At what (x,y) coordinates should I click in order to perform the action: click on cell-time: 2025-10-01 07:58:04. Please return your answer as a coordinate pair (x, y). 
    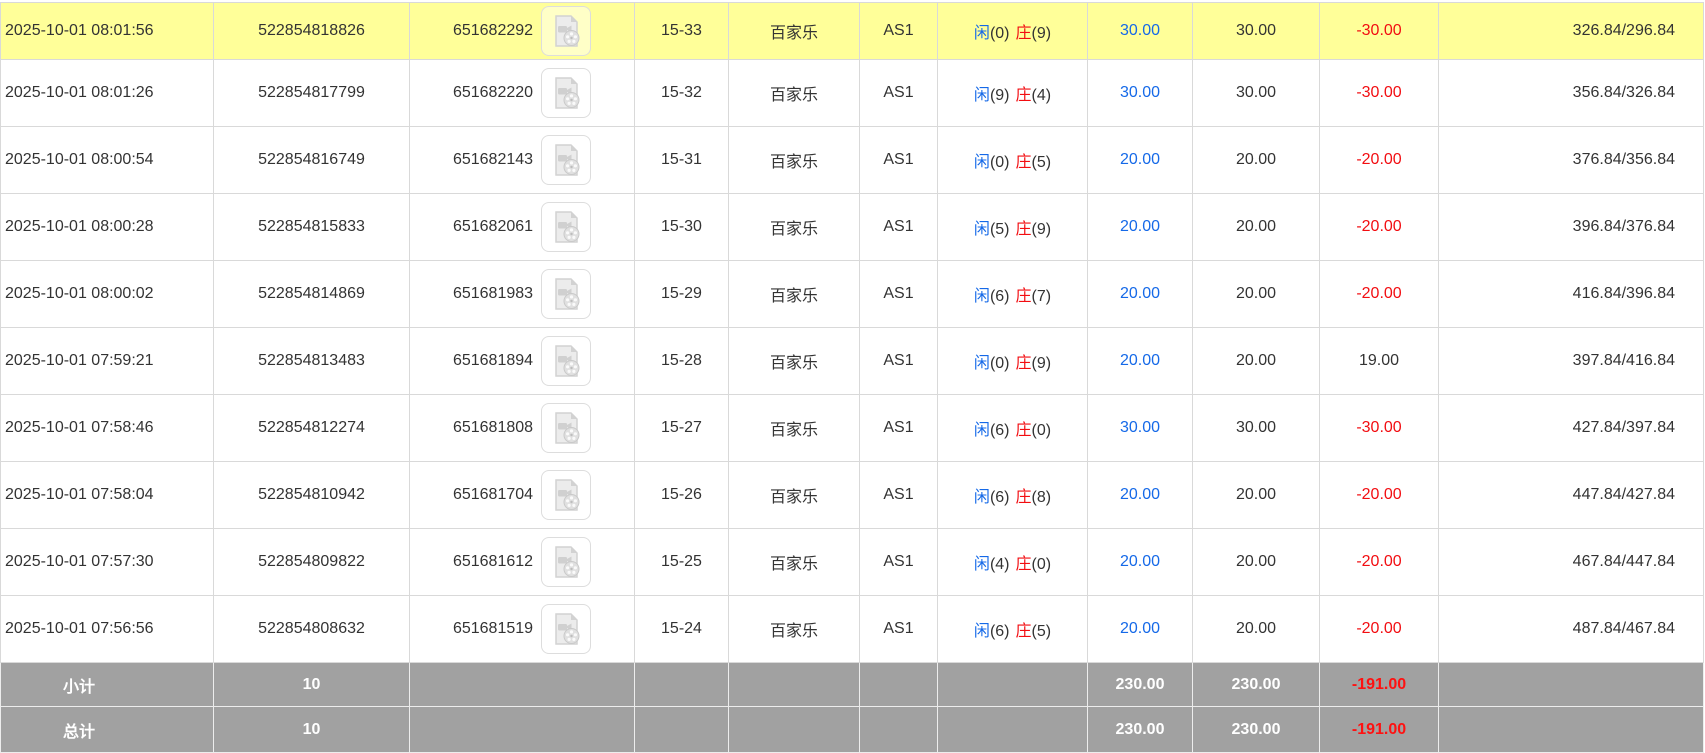
    Looking at the image, I should click on (107, 495).